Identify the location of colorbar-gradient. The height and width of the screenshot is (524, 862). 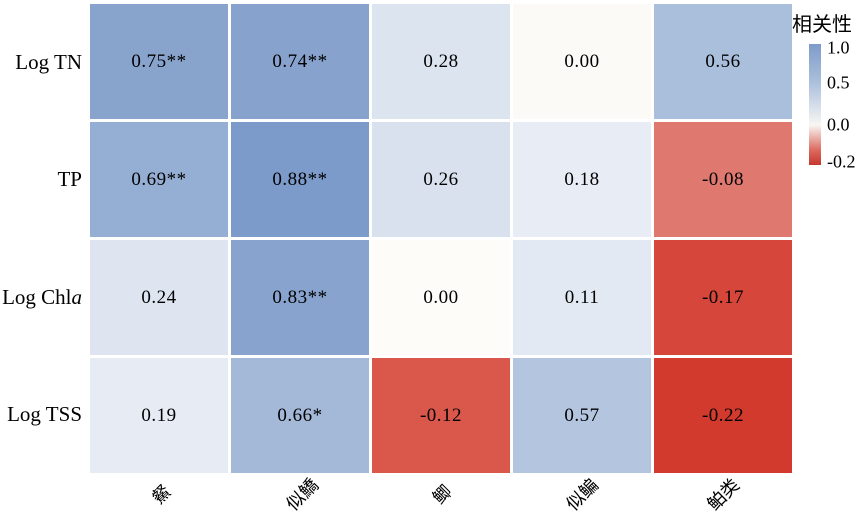
(815, 104).